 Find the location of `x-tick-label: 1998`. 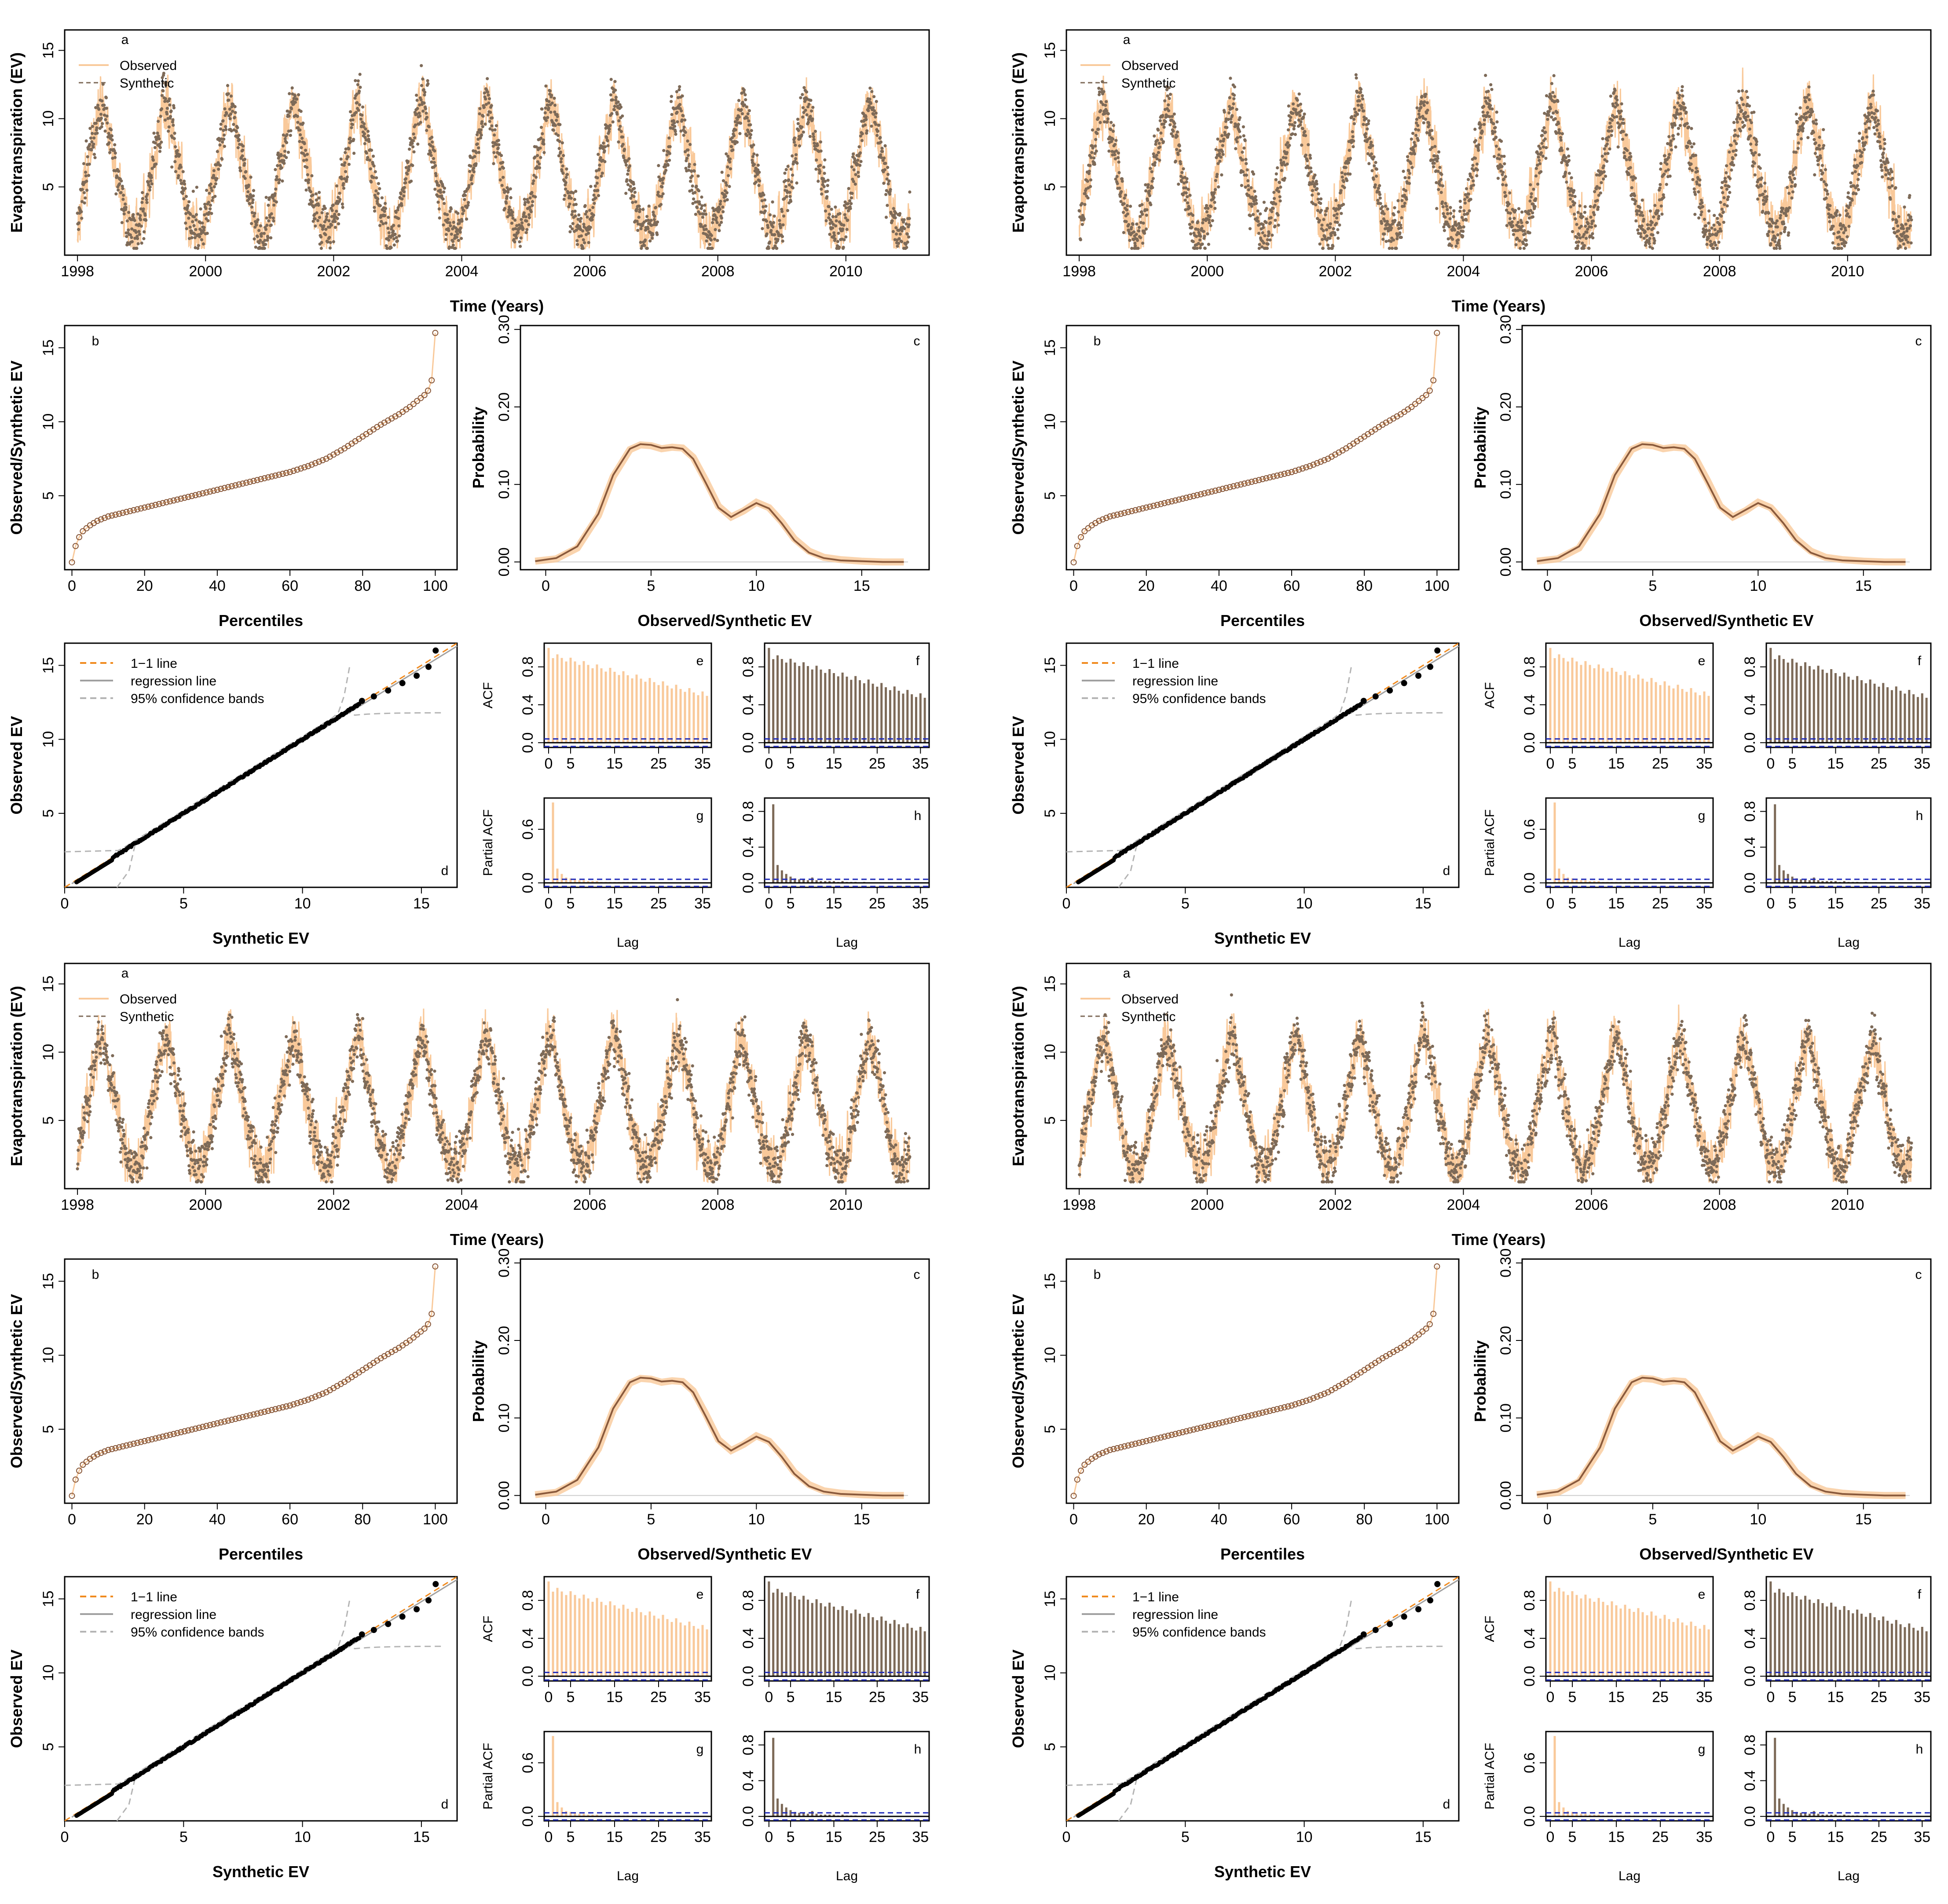

x-tick-label: 1998 is located at coordinates (77, 271).